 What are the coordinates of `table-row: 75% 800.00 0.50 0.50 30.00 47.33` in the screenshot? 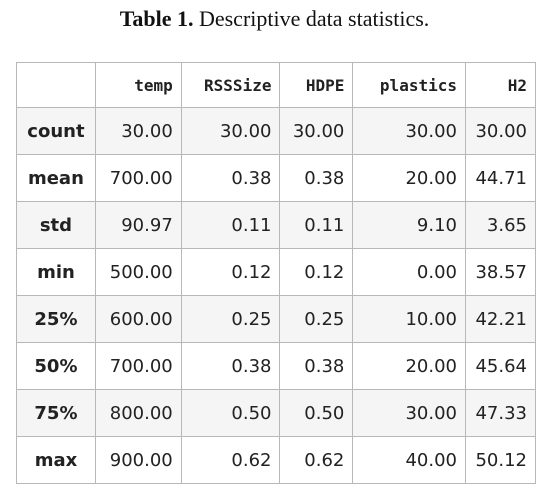 It's located at (276, 413).